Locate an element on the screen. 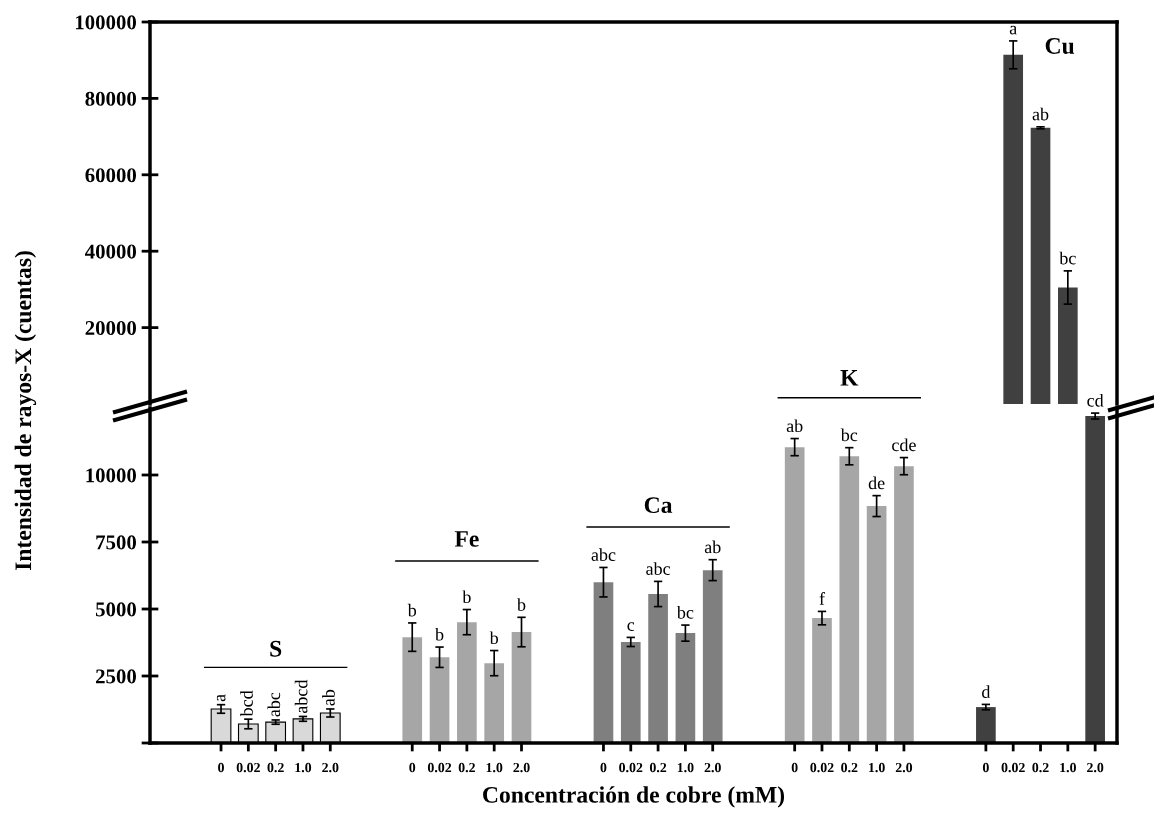  y-tick-label: 2500 is located at coordinates (116, 676).